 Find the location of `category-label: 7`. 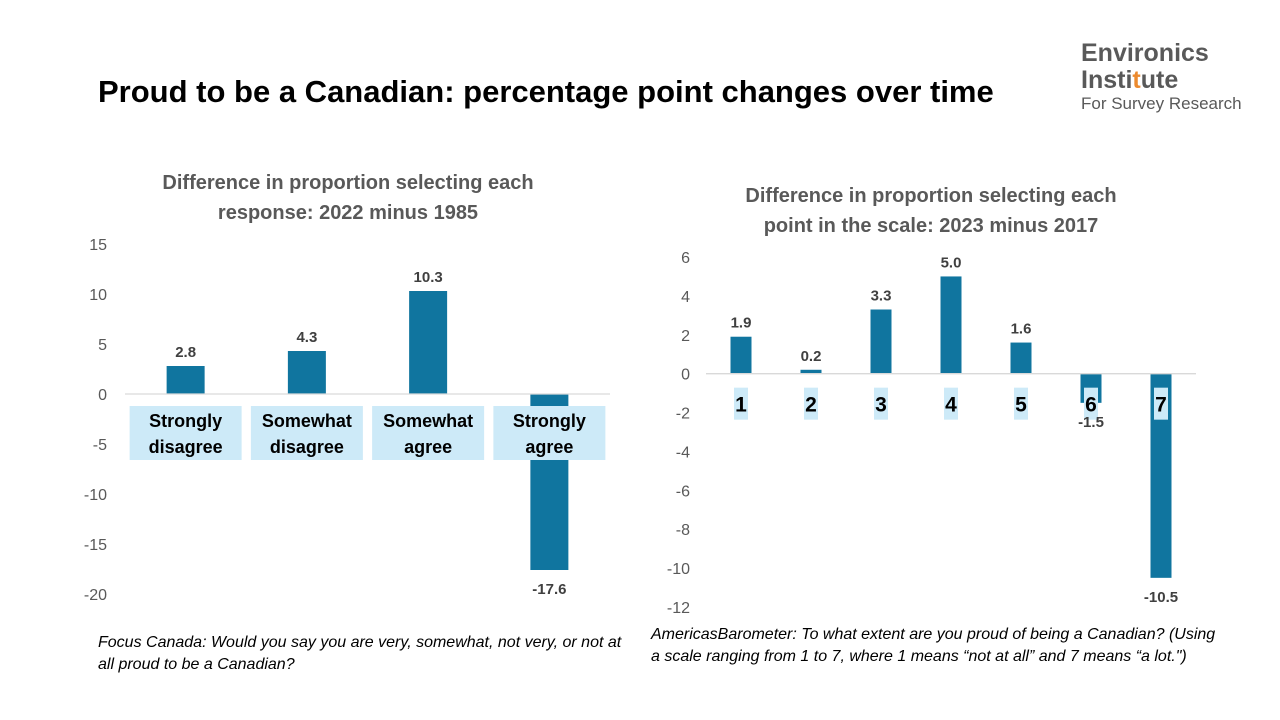

category-label: 7 is located at coordinates (1161, 405).